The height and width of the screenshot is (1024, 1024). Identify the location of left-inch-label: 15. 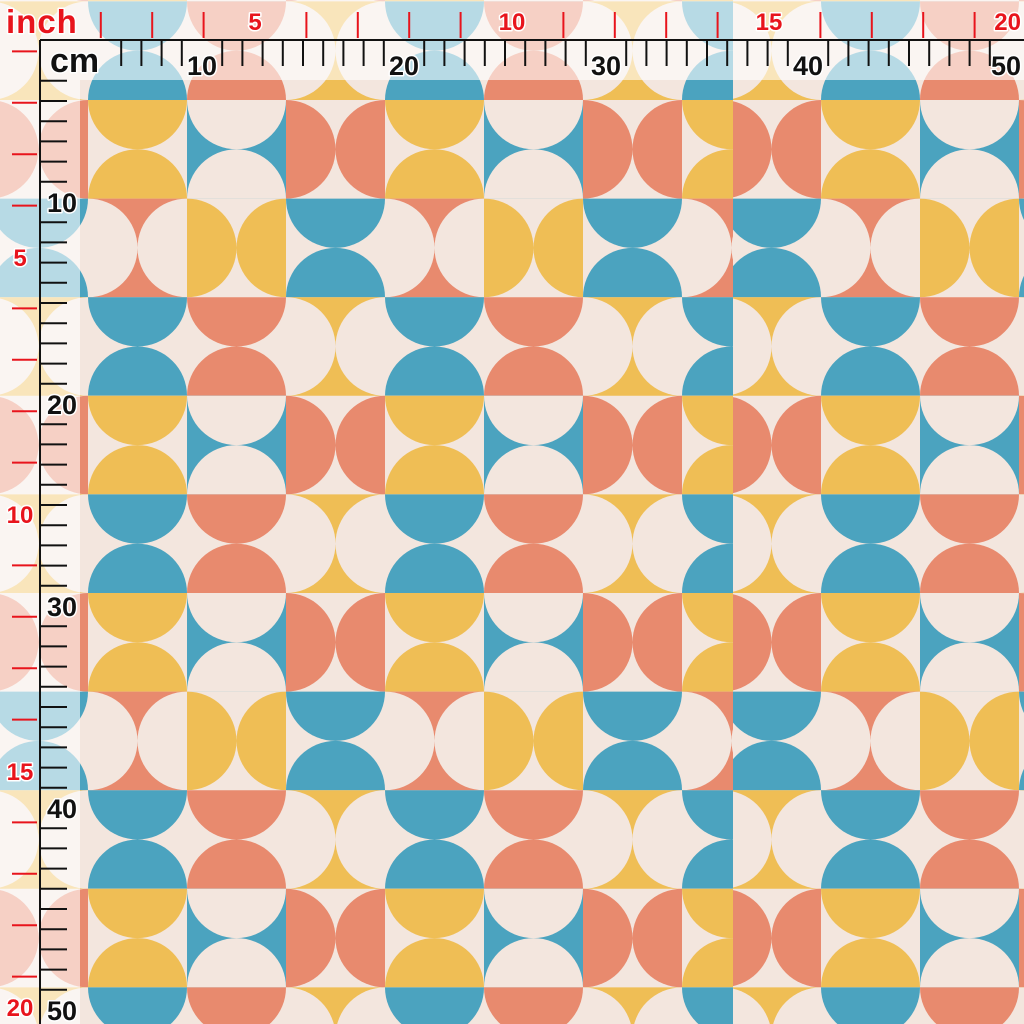
(20, 772).